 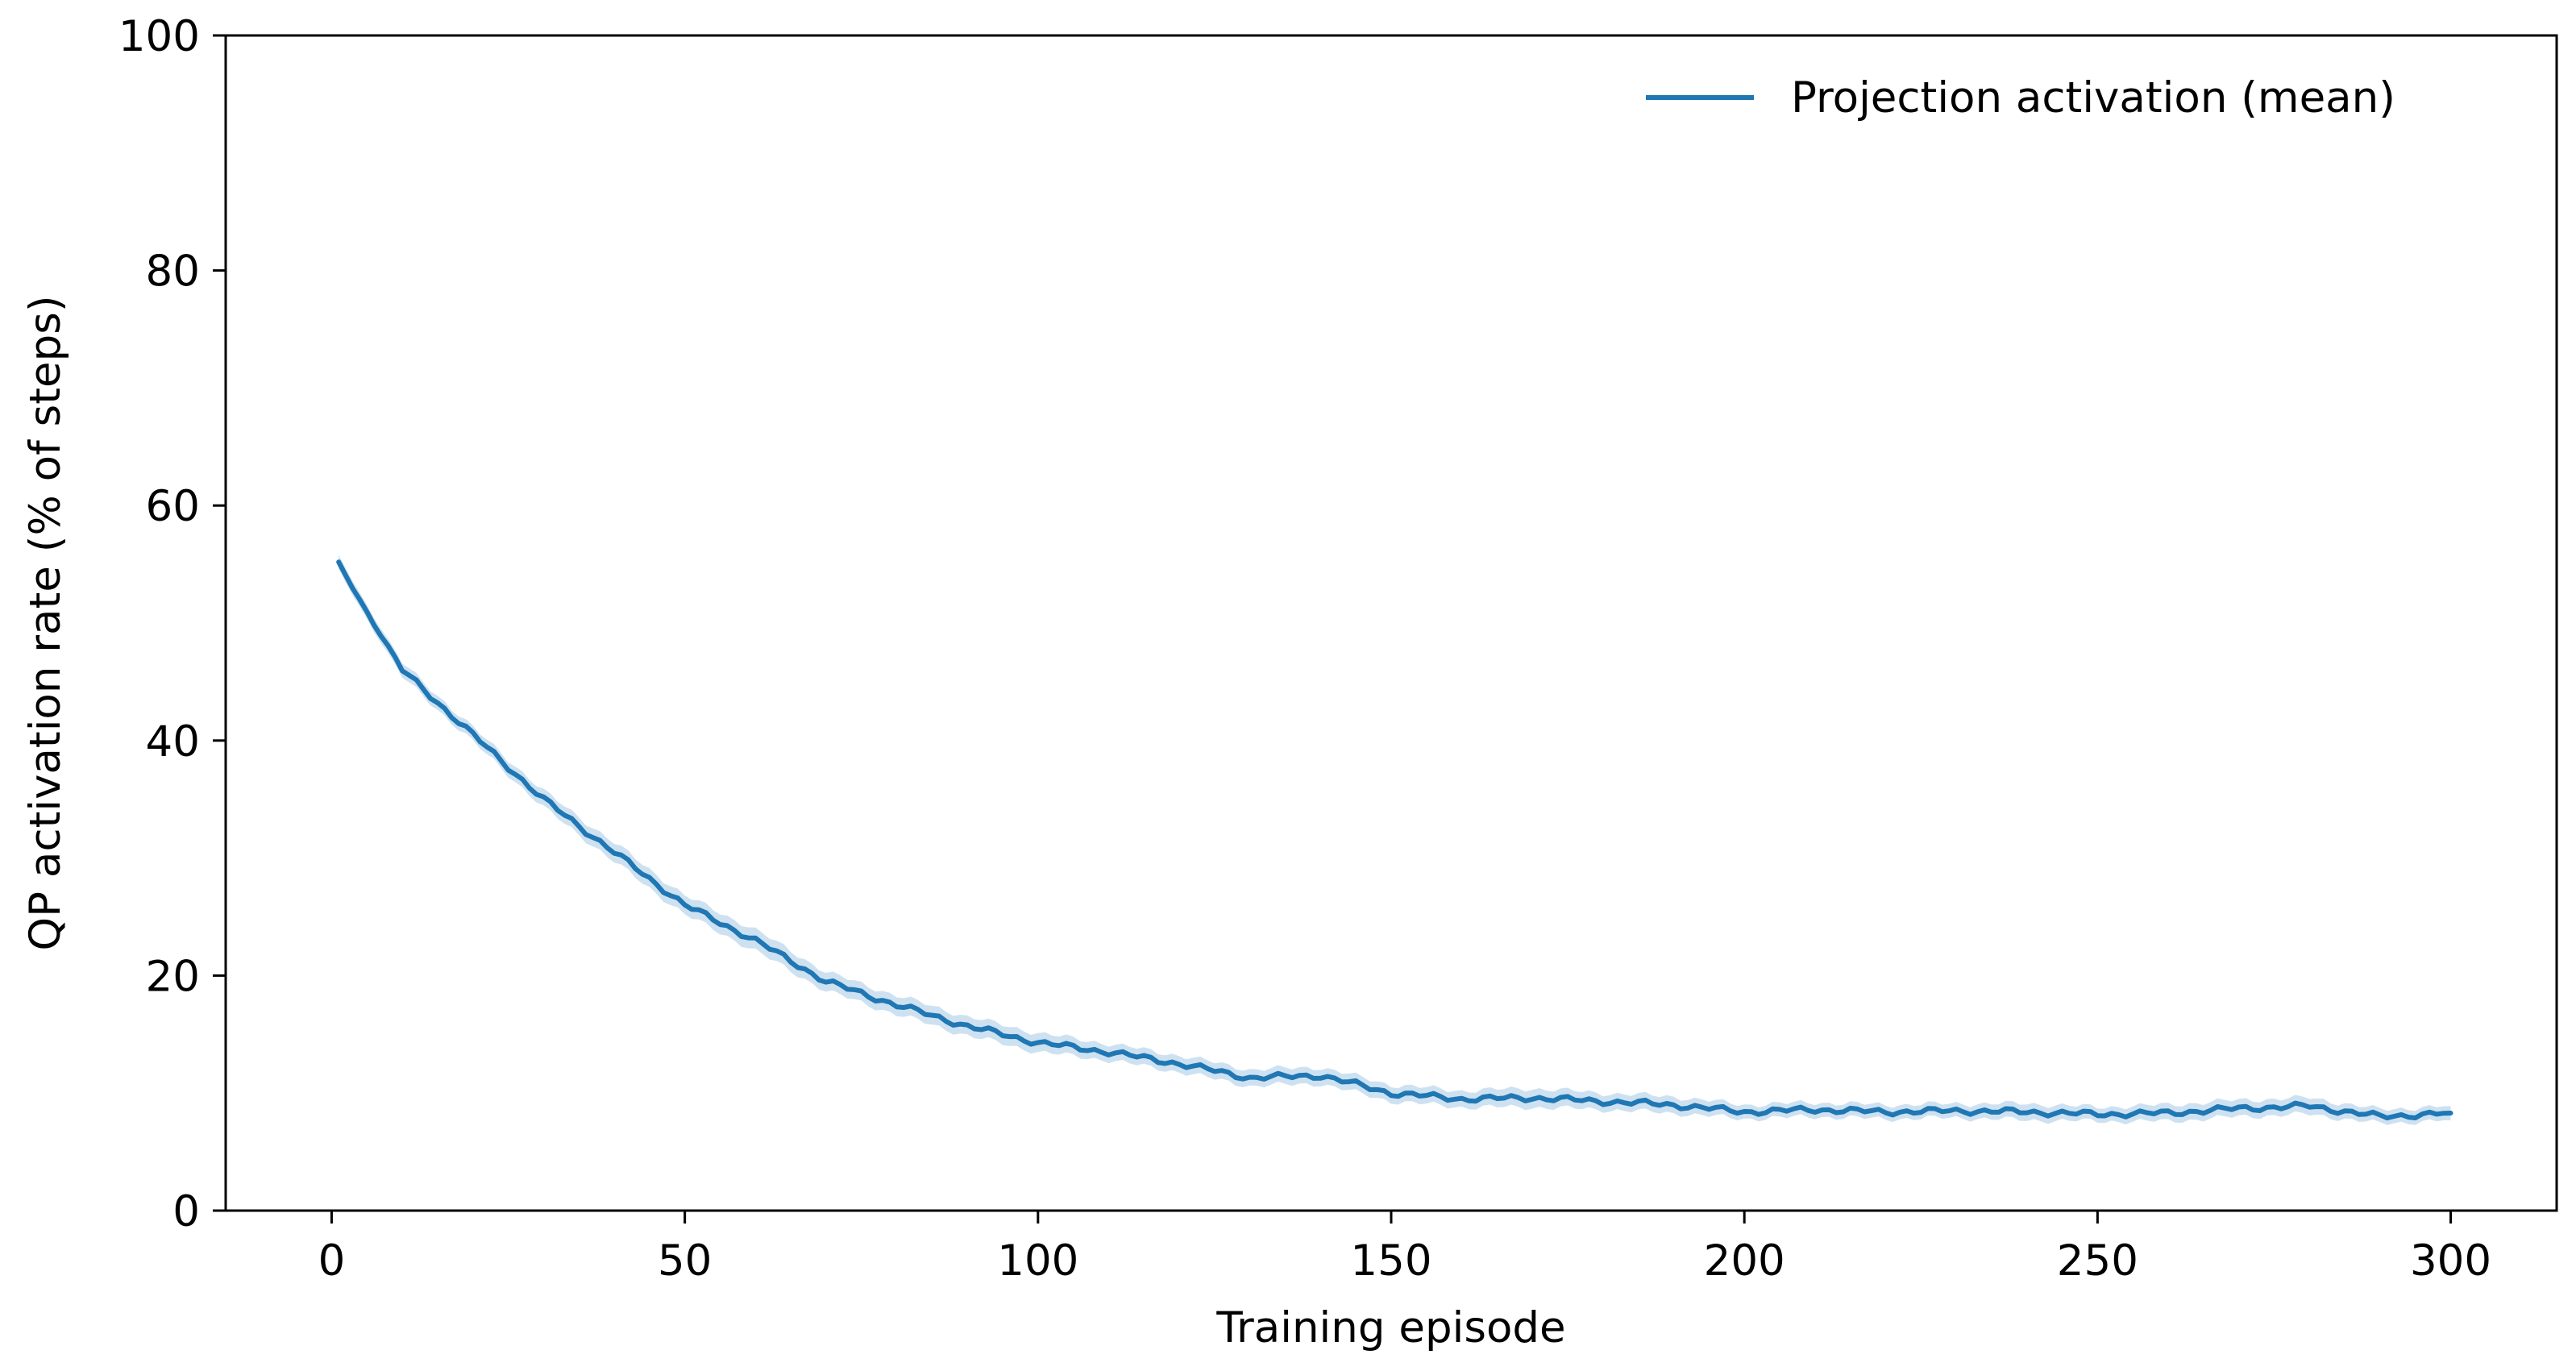 I want to click on y-tick-label: 20, so click(x=173, y=976).